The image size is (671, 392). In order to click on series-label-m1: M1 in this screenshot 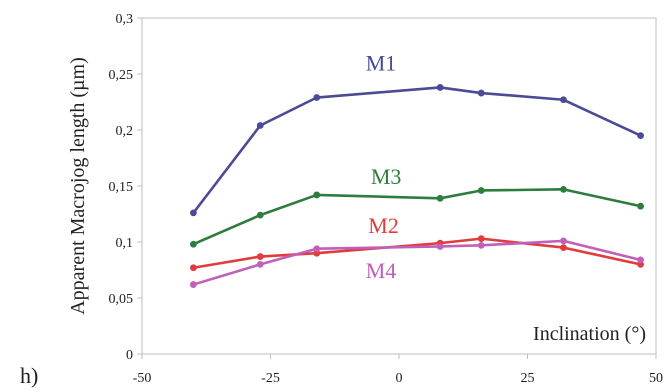, I will do `click(381, 63)`.